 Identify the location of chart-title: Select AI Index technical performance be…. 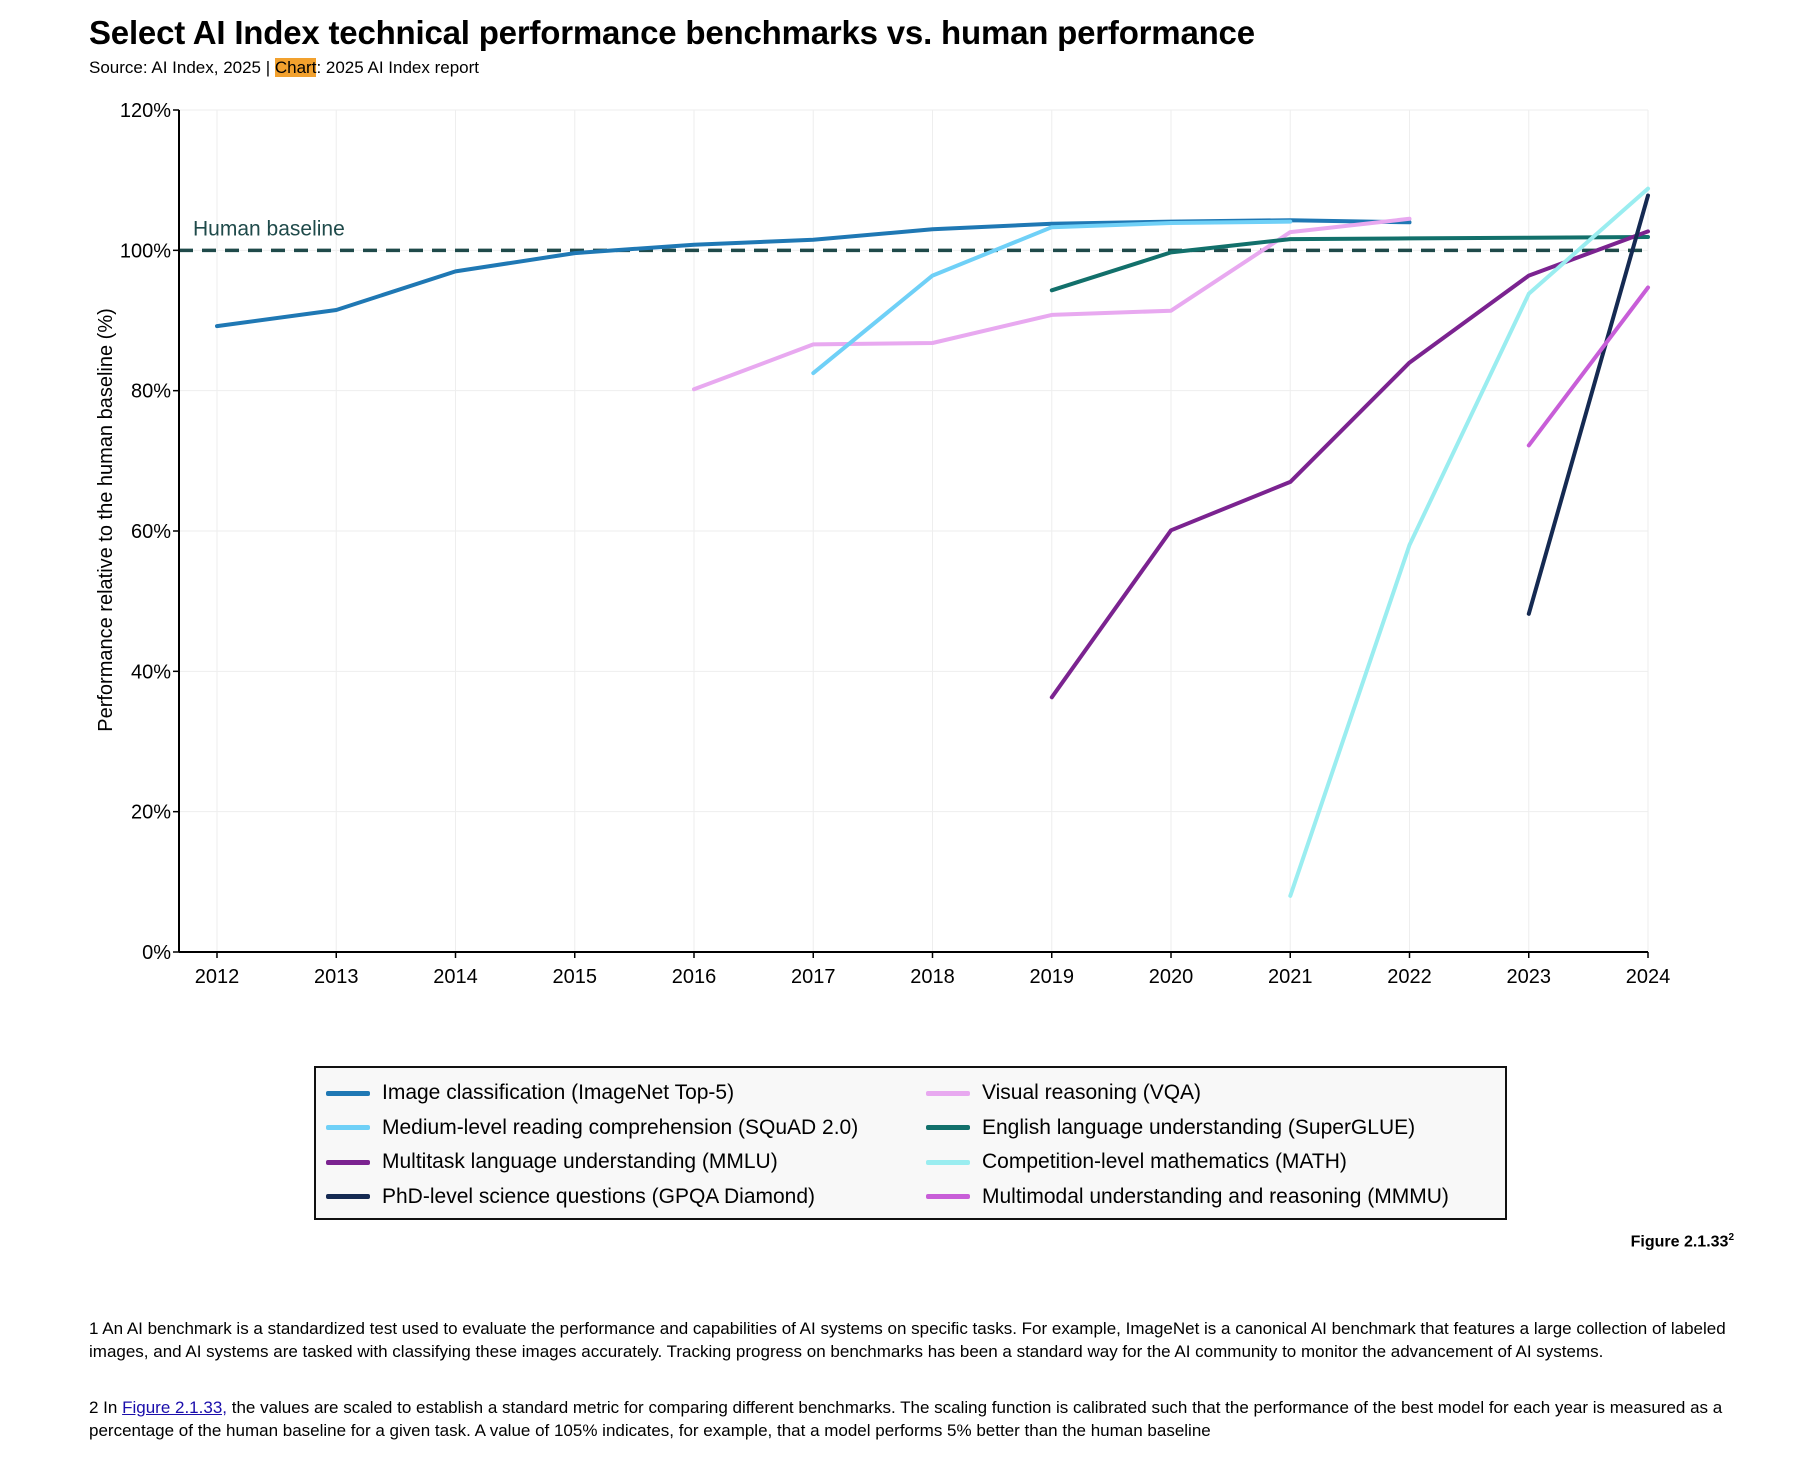
(672, 32).